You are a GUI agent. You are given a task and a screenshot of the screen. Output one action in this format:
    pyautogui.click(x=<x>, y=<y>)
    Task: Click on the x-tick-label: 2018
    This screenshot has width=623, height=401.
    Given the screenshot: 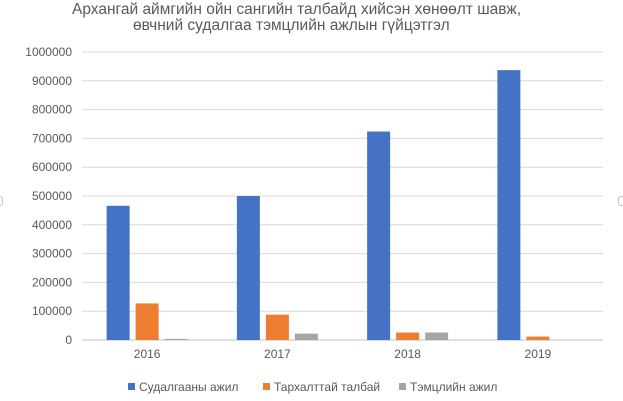 What is the action you would take?
    pyautogui.click(x=407, y=354)
    